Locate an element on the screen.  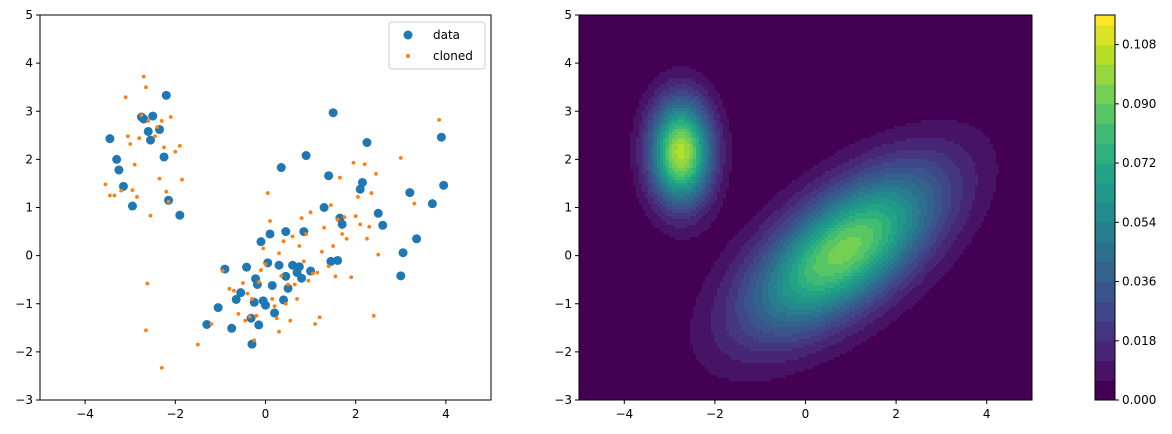
scatter-xtick-label: −2 is located at coordinates (175, 414).